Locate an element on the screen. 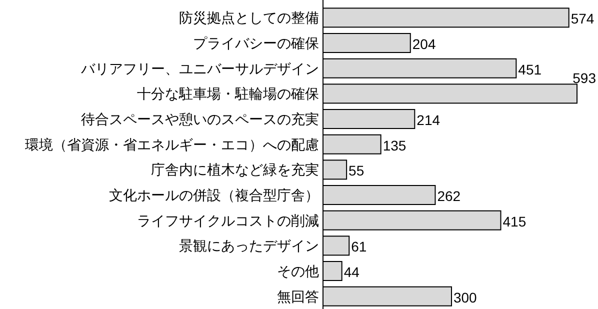 The image size is (598, 309). y-tick-label: 防災拠点としての整備 is located at coordinates (249, 18).